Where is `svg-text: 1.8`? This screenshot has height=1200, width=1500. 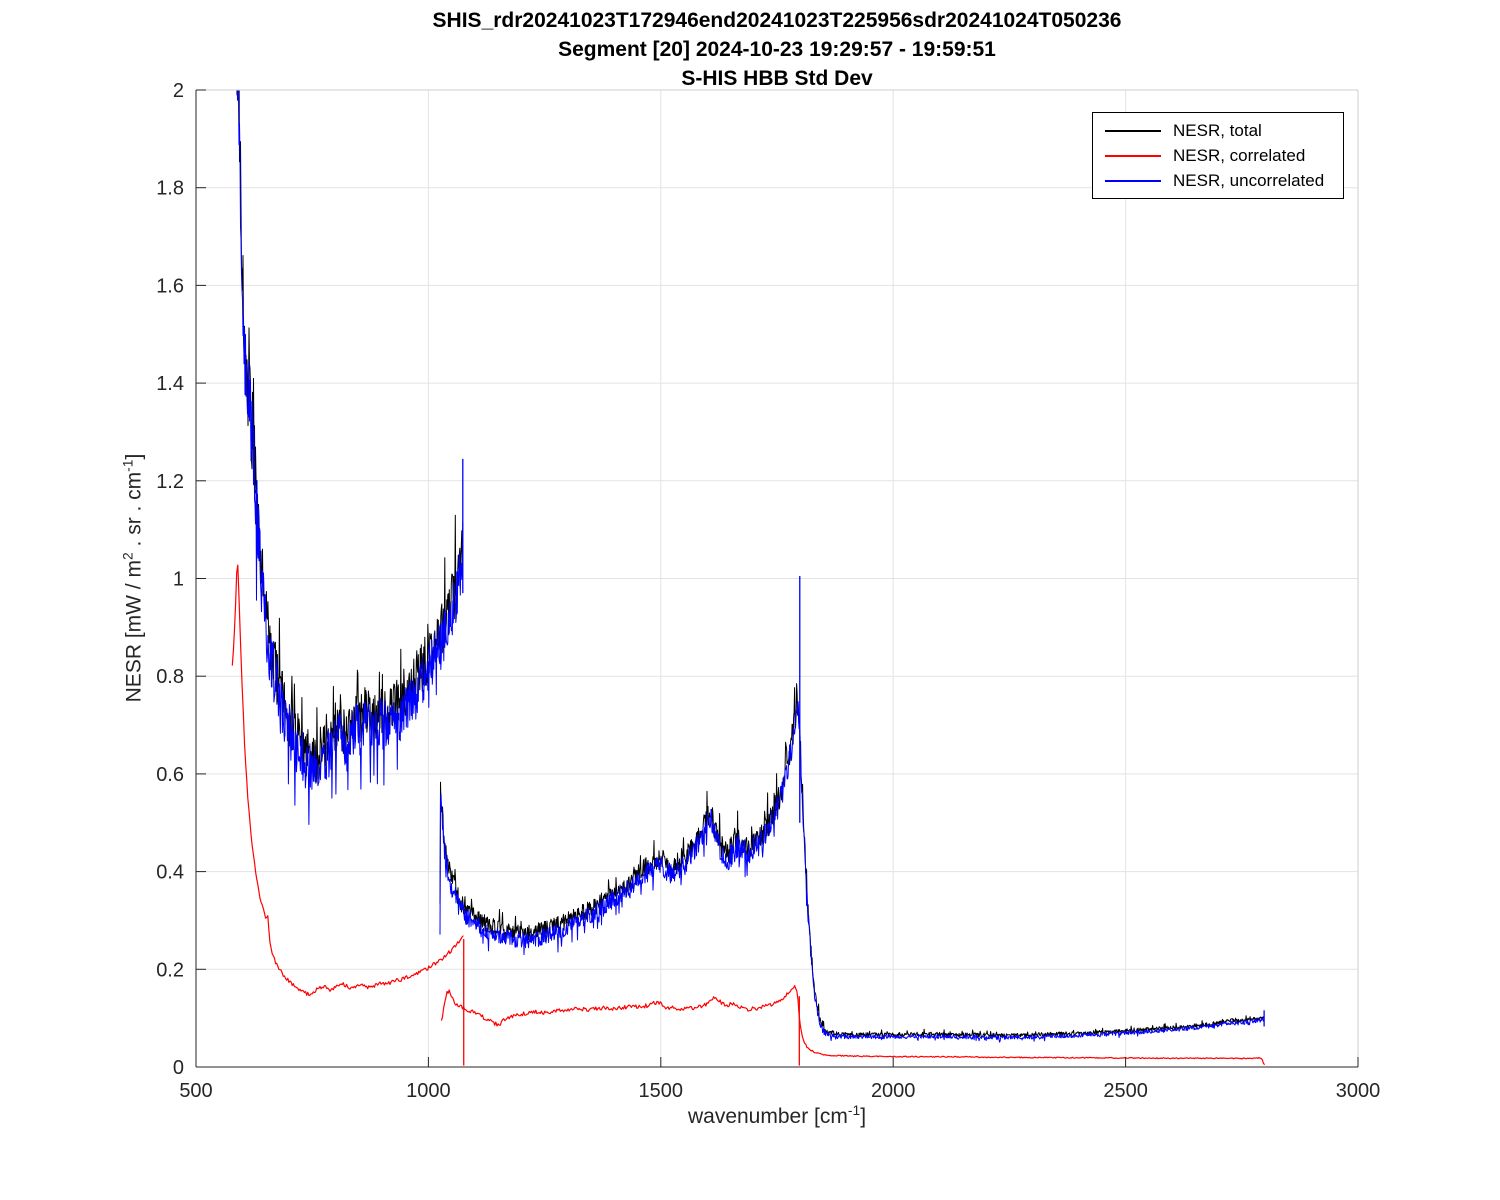
svg-text: 1.8 is located at coordinates (170, 189).